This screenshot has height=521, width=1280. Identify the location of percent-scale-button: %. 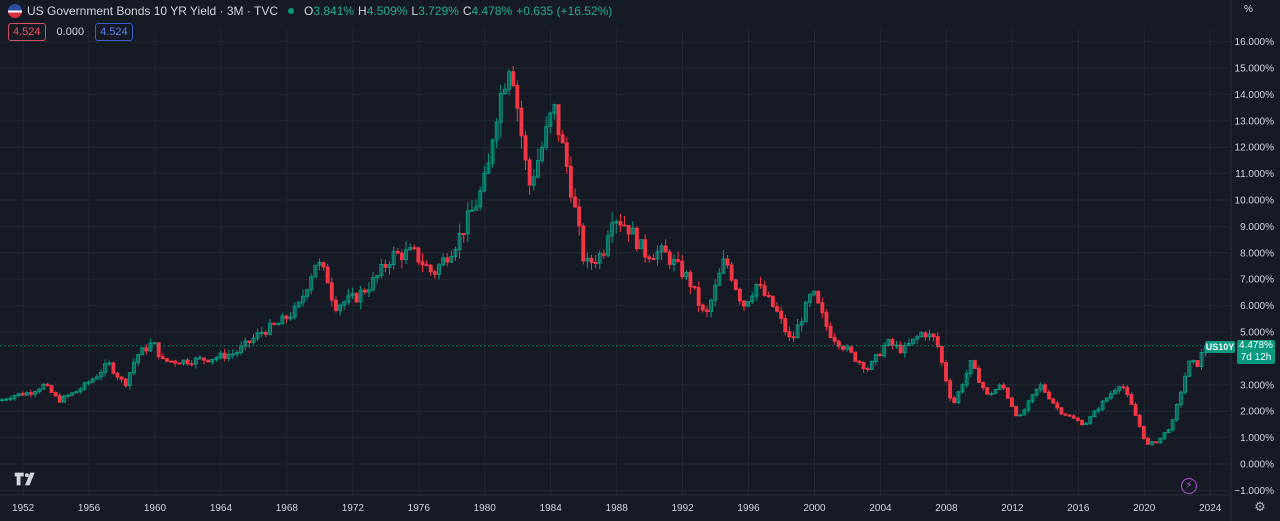
(1248, 9).